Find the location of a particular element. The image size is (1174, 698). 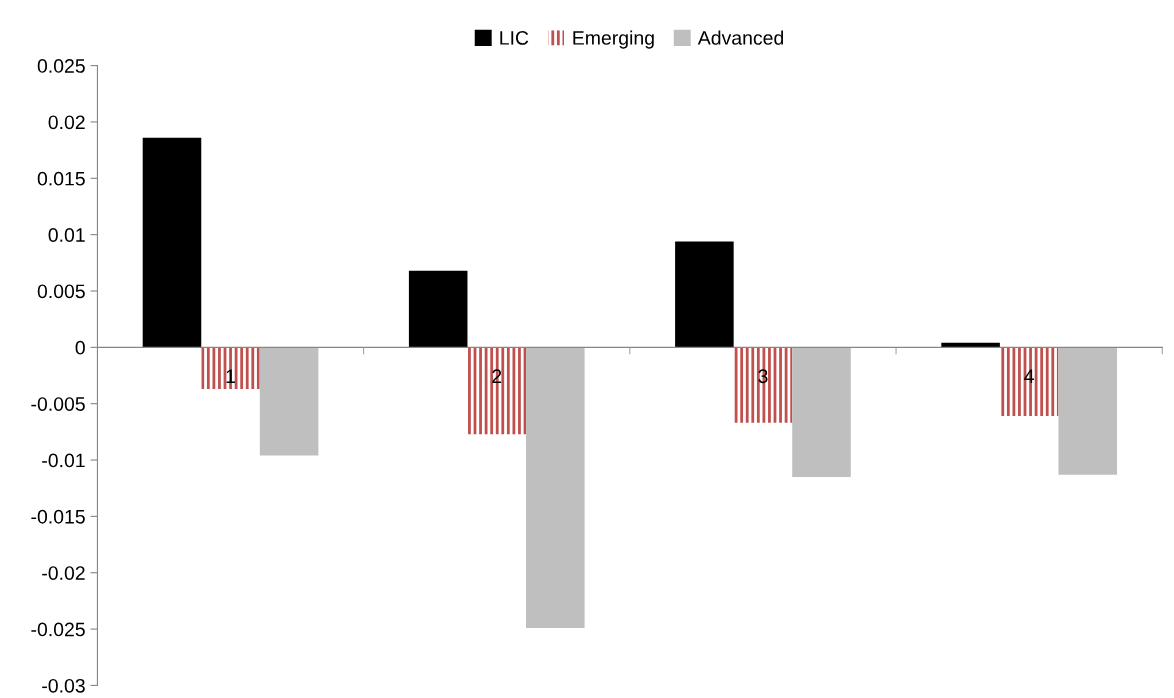

y-tick-label: 0.02 is located at coordinates (66, 122).